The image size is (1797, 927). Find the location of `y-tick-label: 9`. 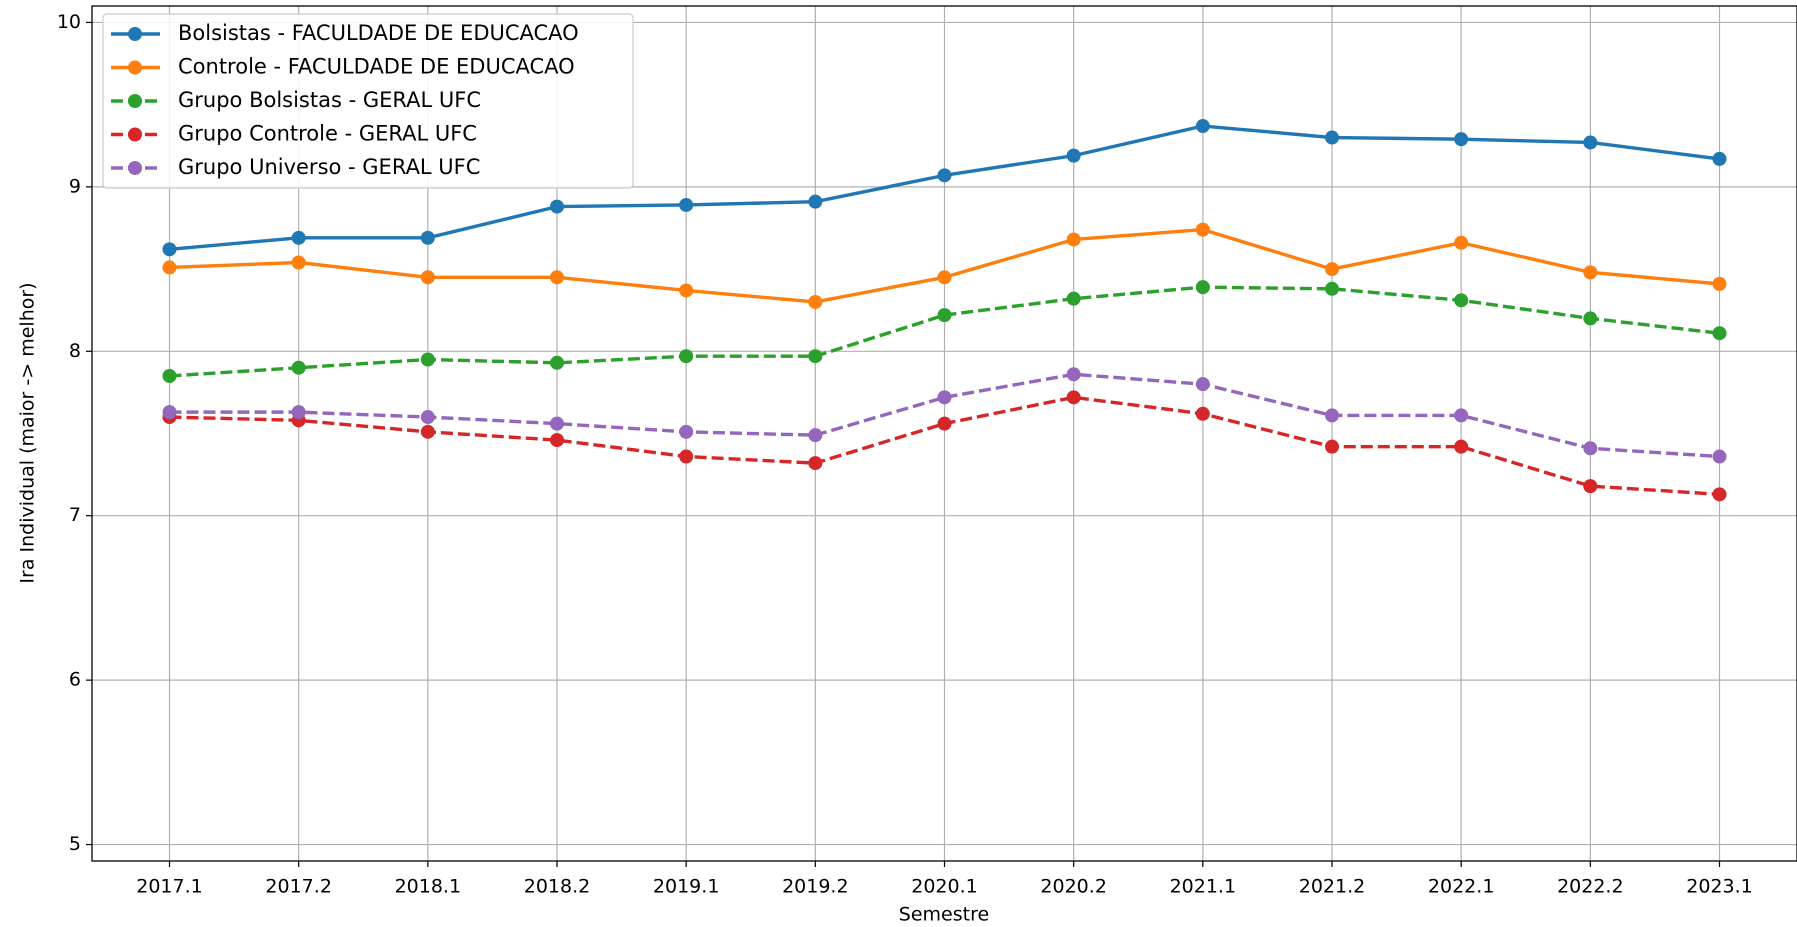

y-tick-label: 9 is located at coordinates (75, 186).